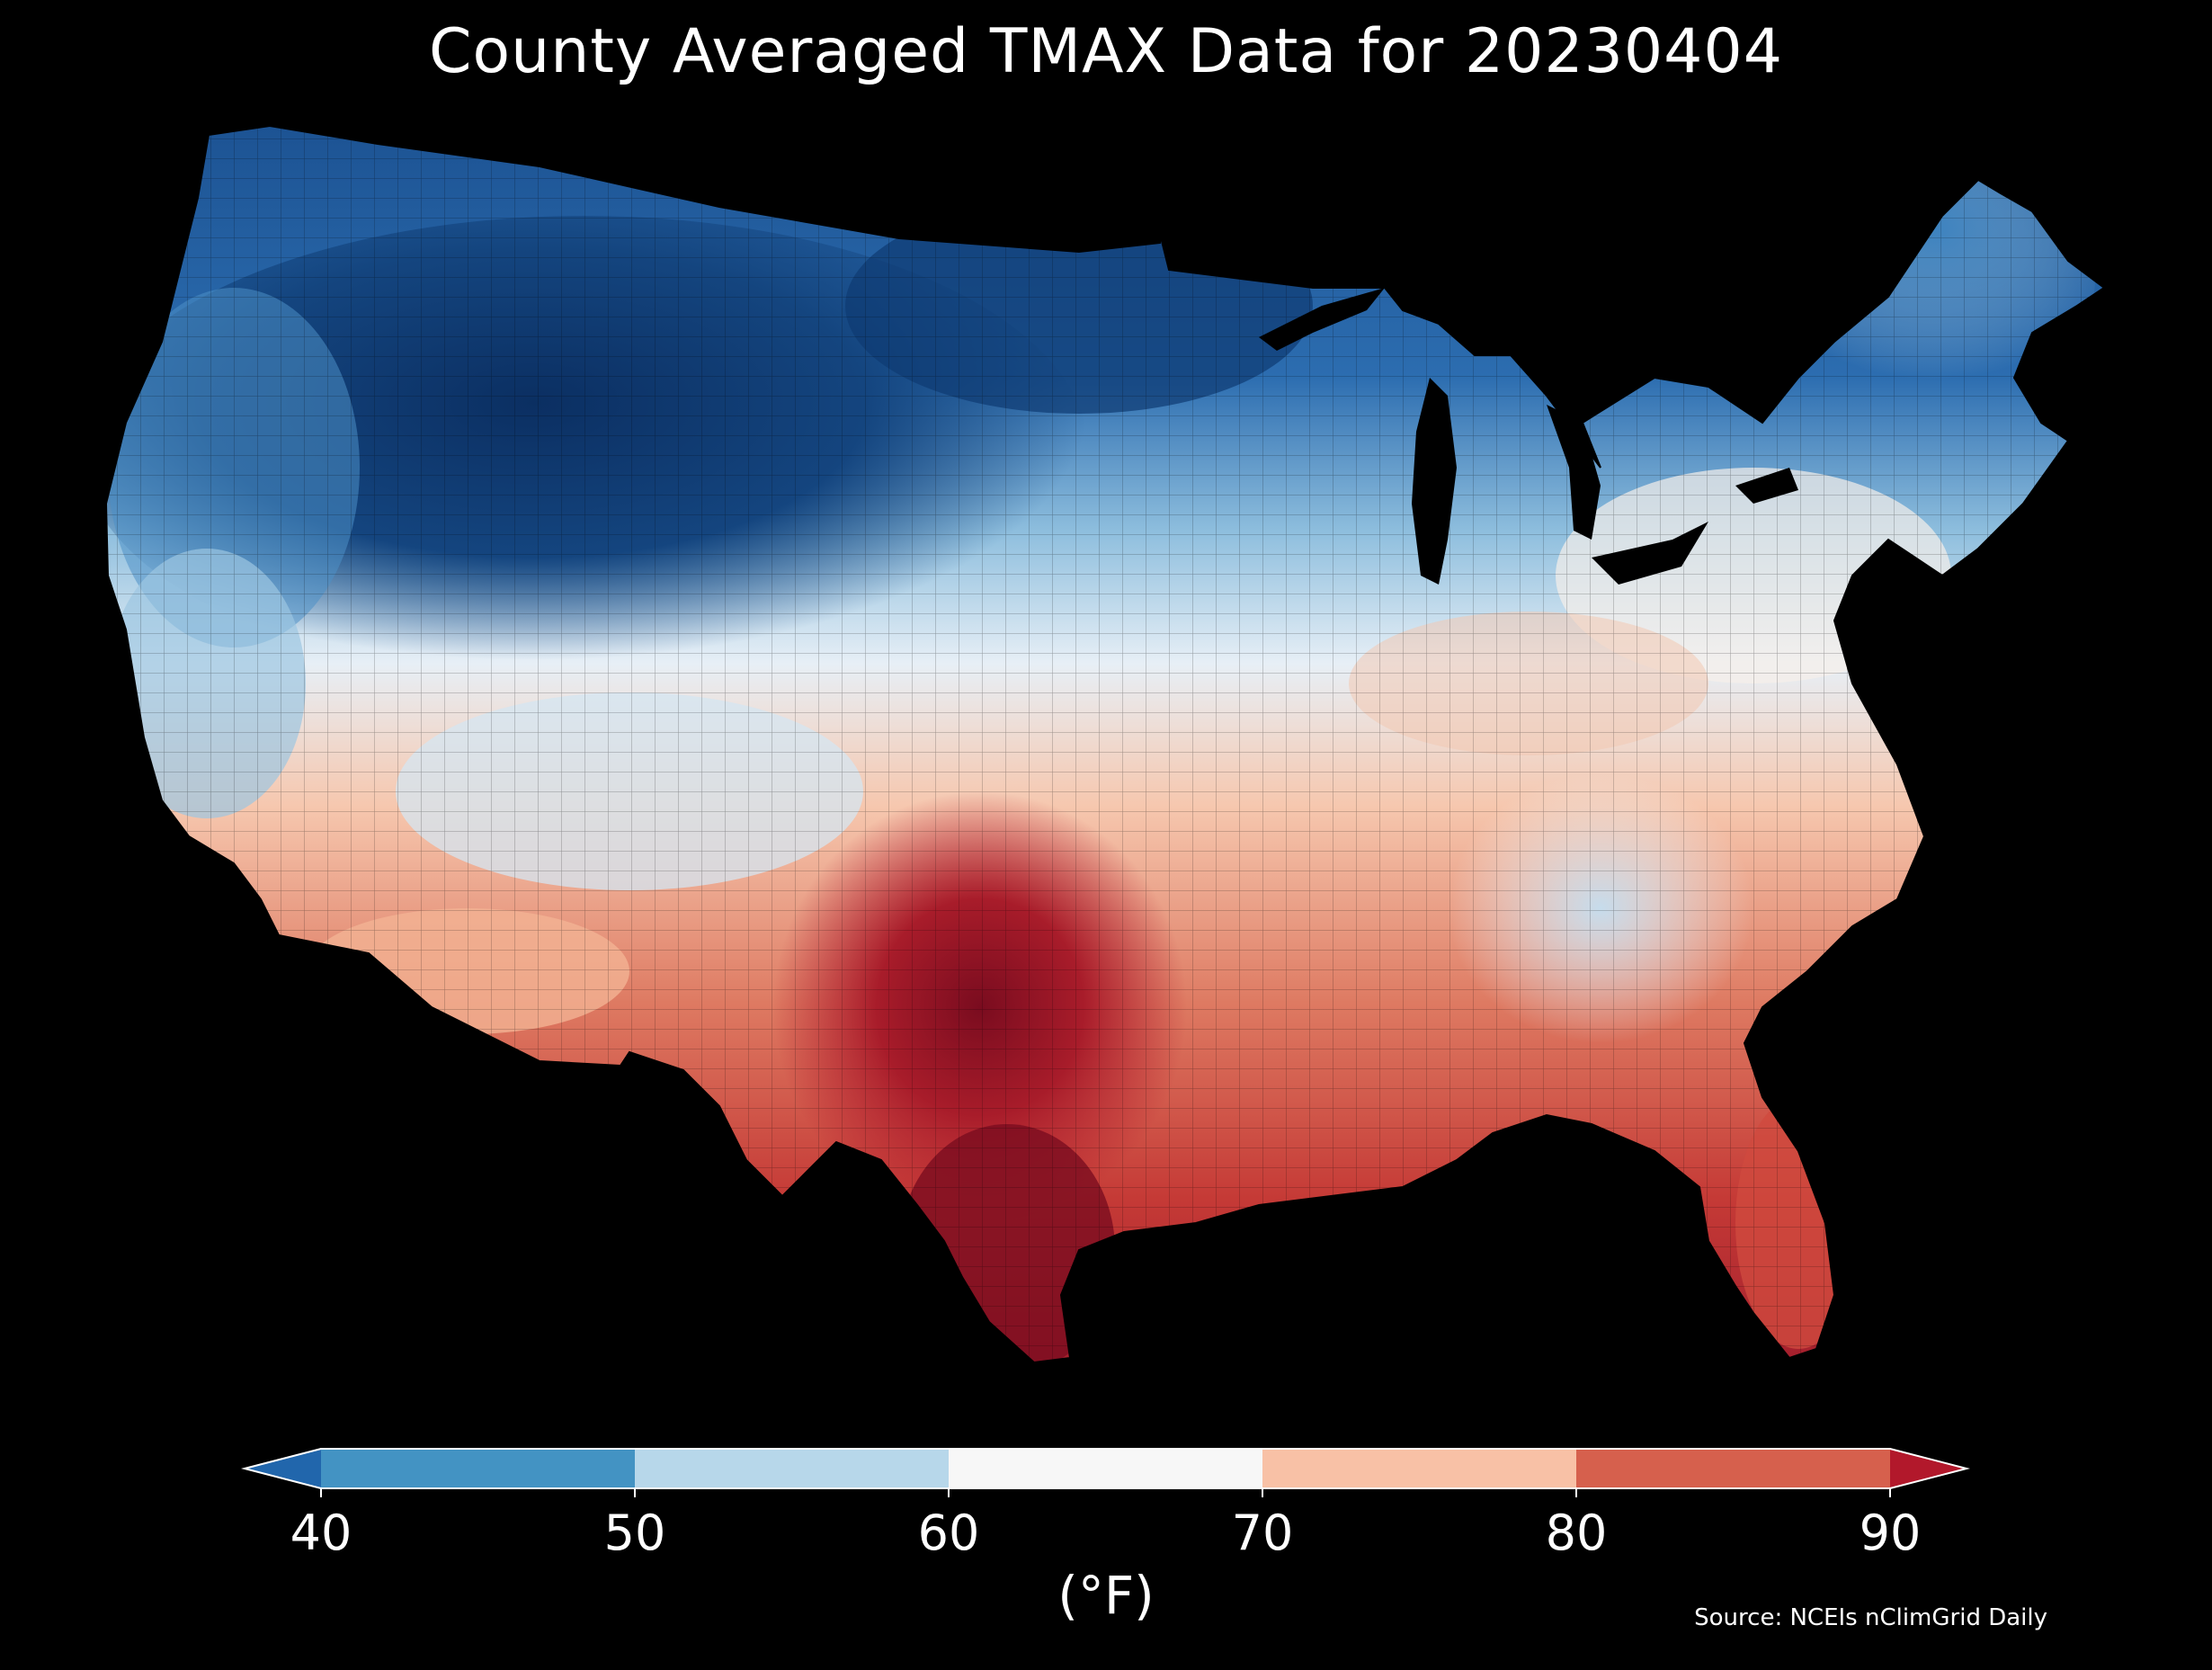 The height and width of the screenshot is (1670, 2212). Describe the element at coordinates (283, 1469) in the screenshot. I see `colorbar-under-arrow` at that location.